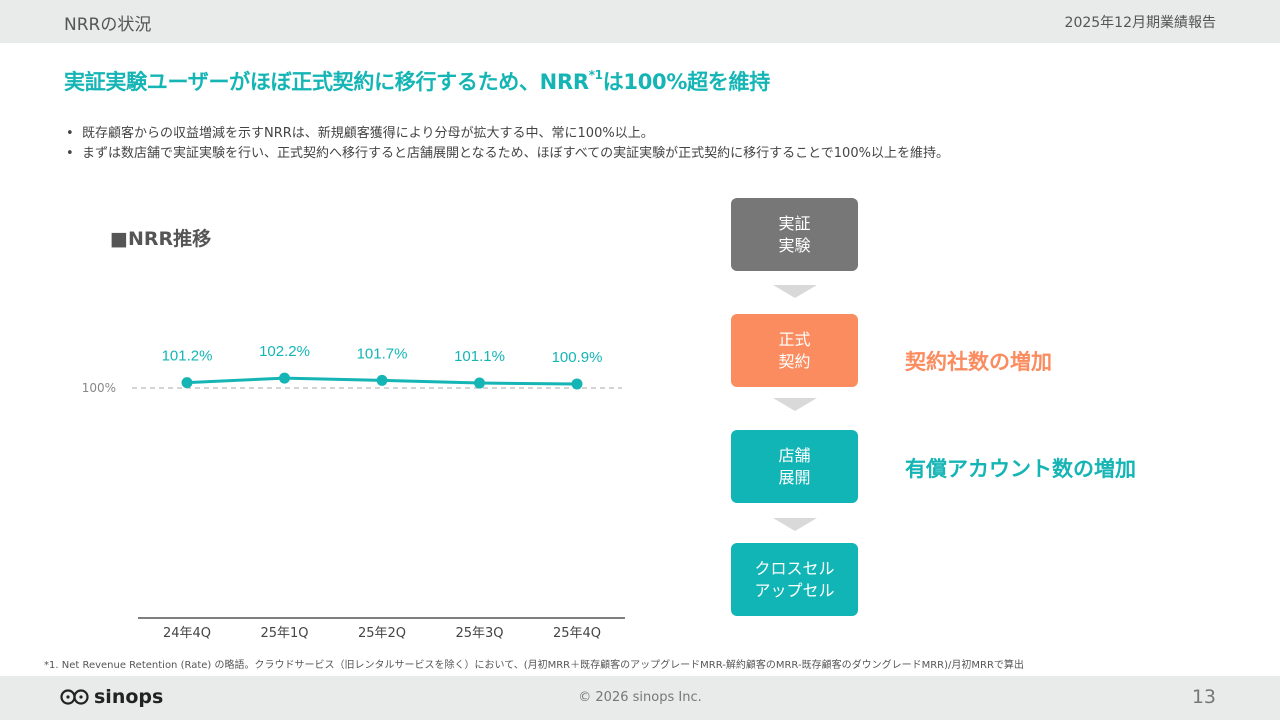 This screenshot has height=720, width=1280. I want to click on flow-step-label: 店舗, so click(794, 455).